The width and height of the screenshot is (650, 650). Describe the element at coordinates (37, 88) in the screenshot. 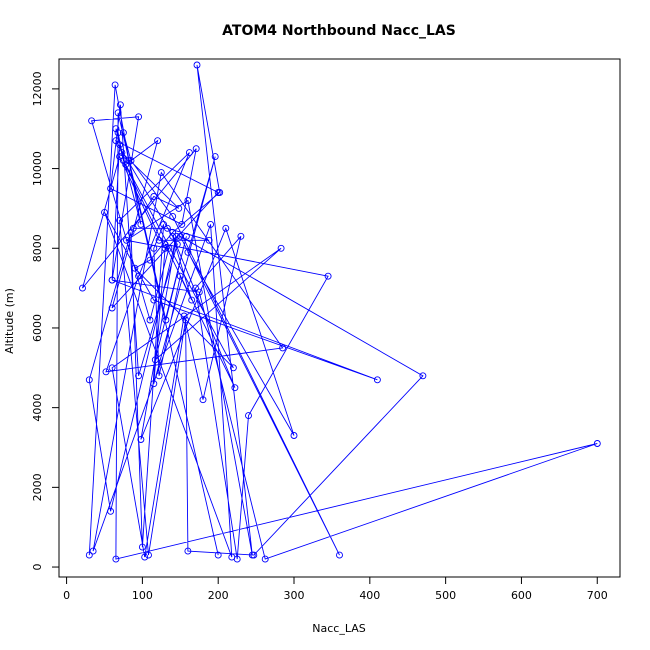

I see `y-tick-label: 12000` at that location.